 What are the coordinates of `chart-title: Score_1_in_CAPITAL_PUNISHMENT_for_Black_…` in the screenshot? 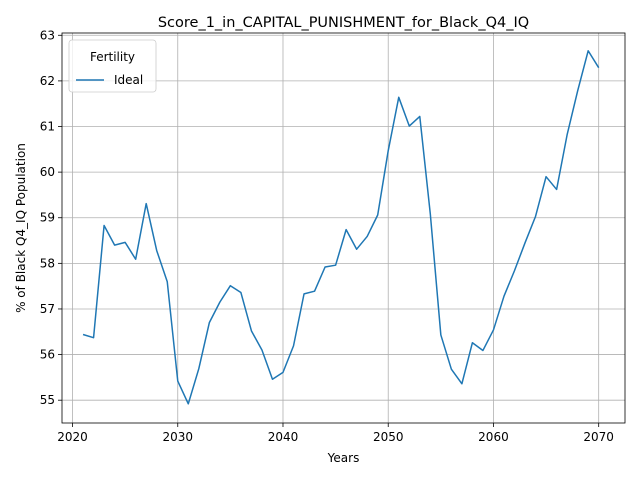 It's located at (343, 23).